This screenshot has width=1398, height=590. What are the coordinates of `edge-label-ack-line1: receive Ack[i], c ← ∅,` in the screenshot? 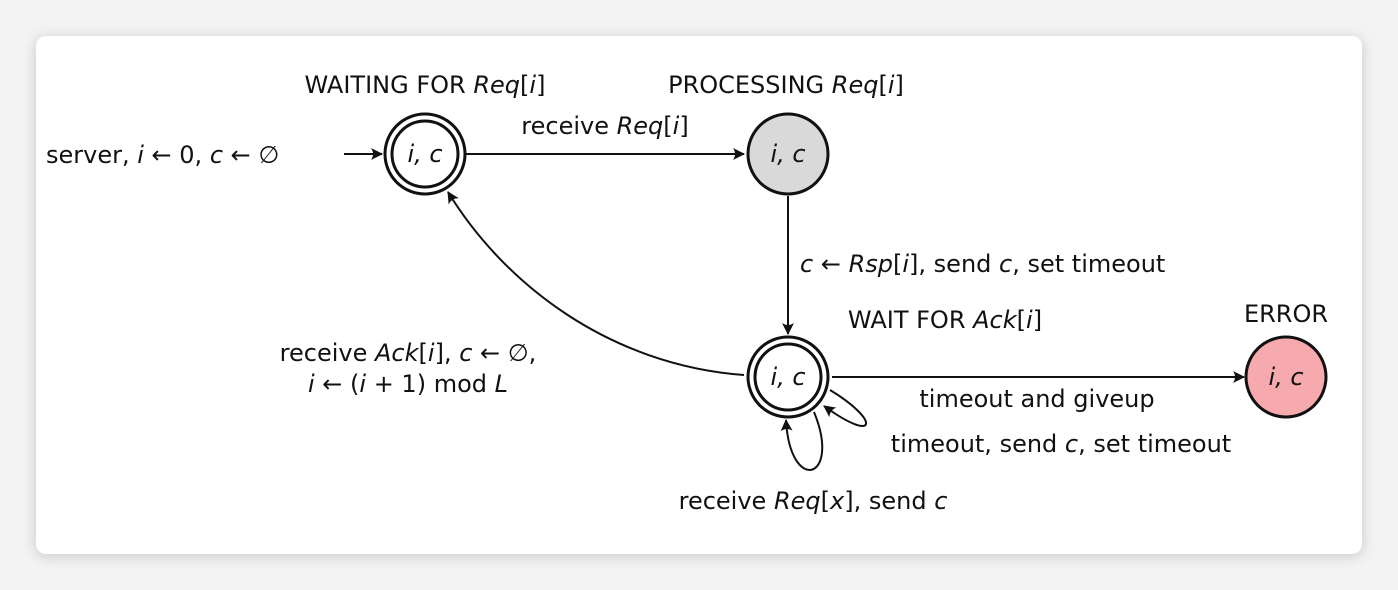 It's located at (408, 353).